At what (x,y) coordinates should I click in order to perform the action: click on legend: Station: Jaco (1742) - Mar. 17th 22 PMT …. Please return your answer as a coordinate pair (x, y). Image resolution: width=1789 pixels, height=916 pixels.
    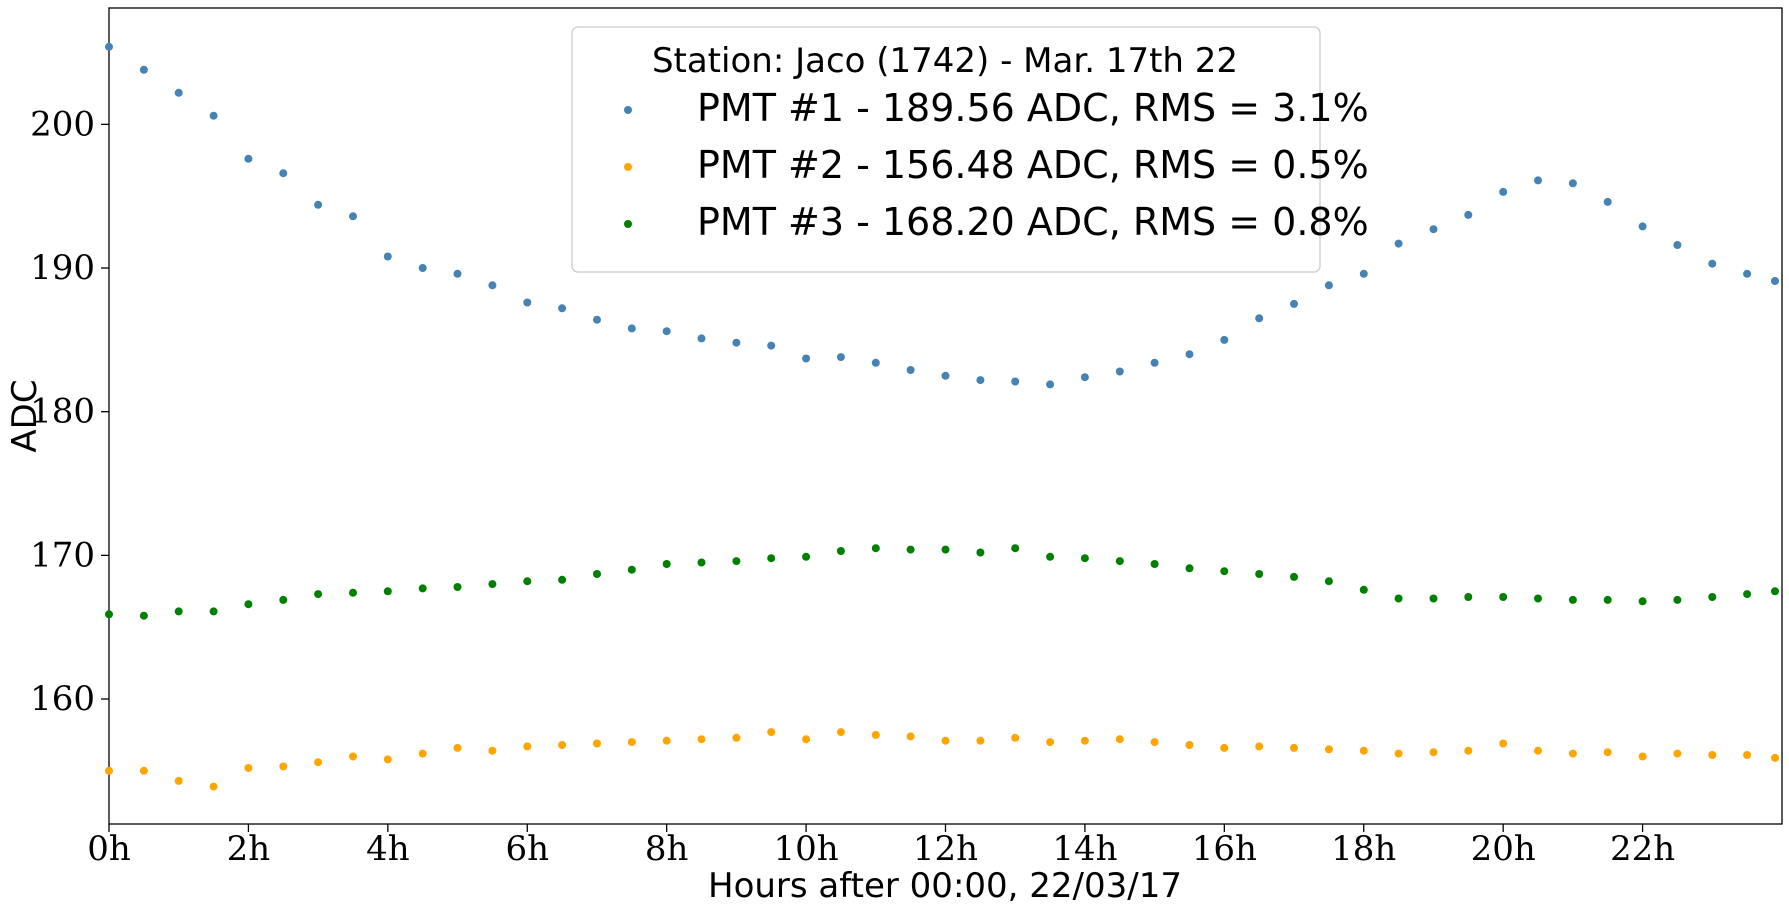
    Looking at the image, I should click on (970, 149).